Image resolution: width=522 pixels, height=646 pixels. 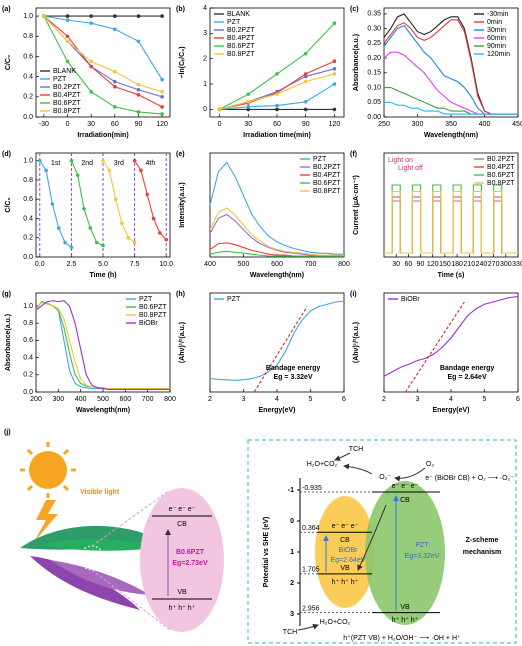 I want to click on reaction-arrow, so click(x=358, y=469).